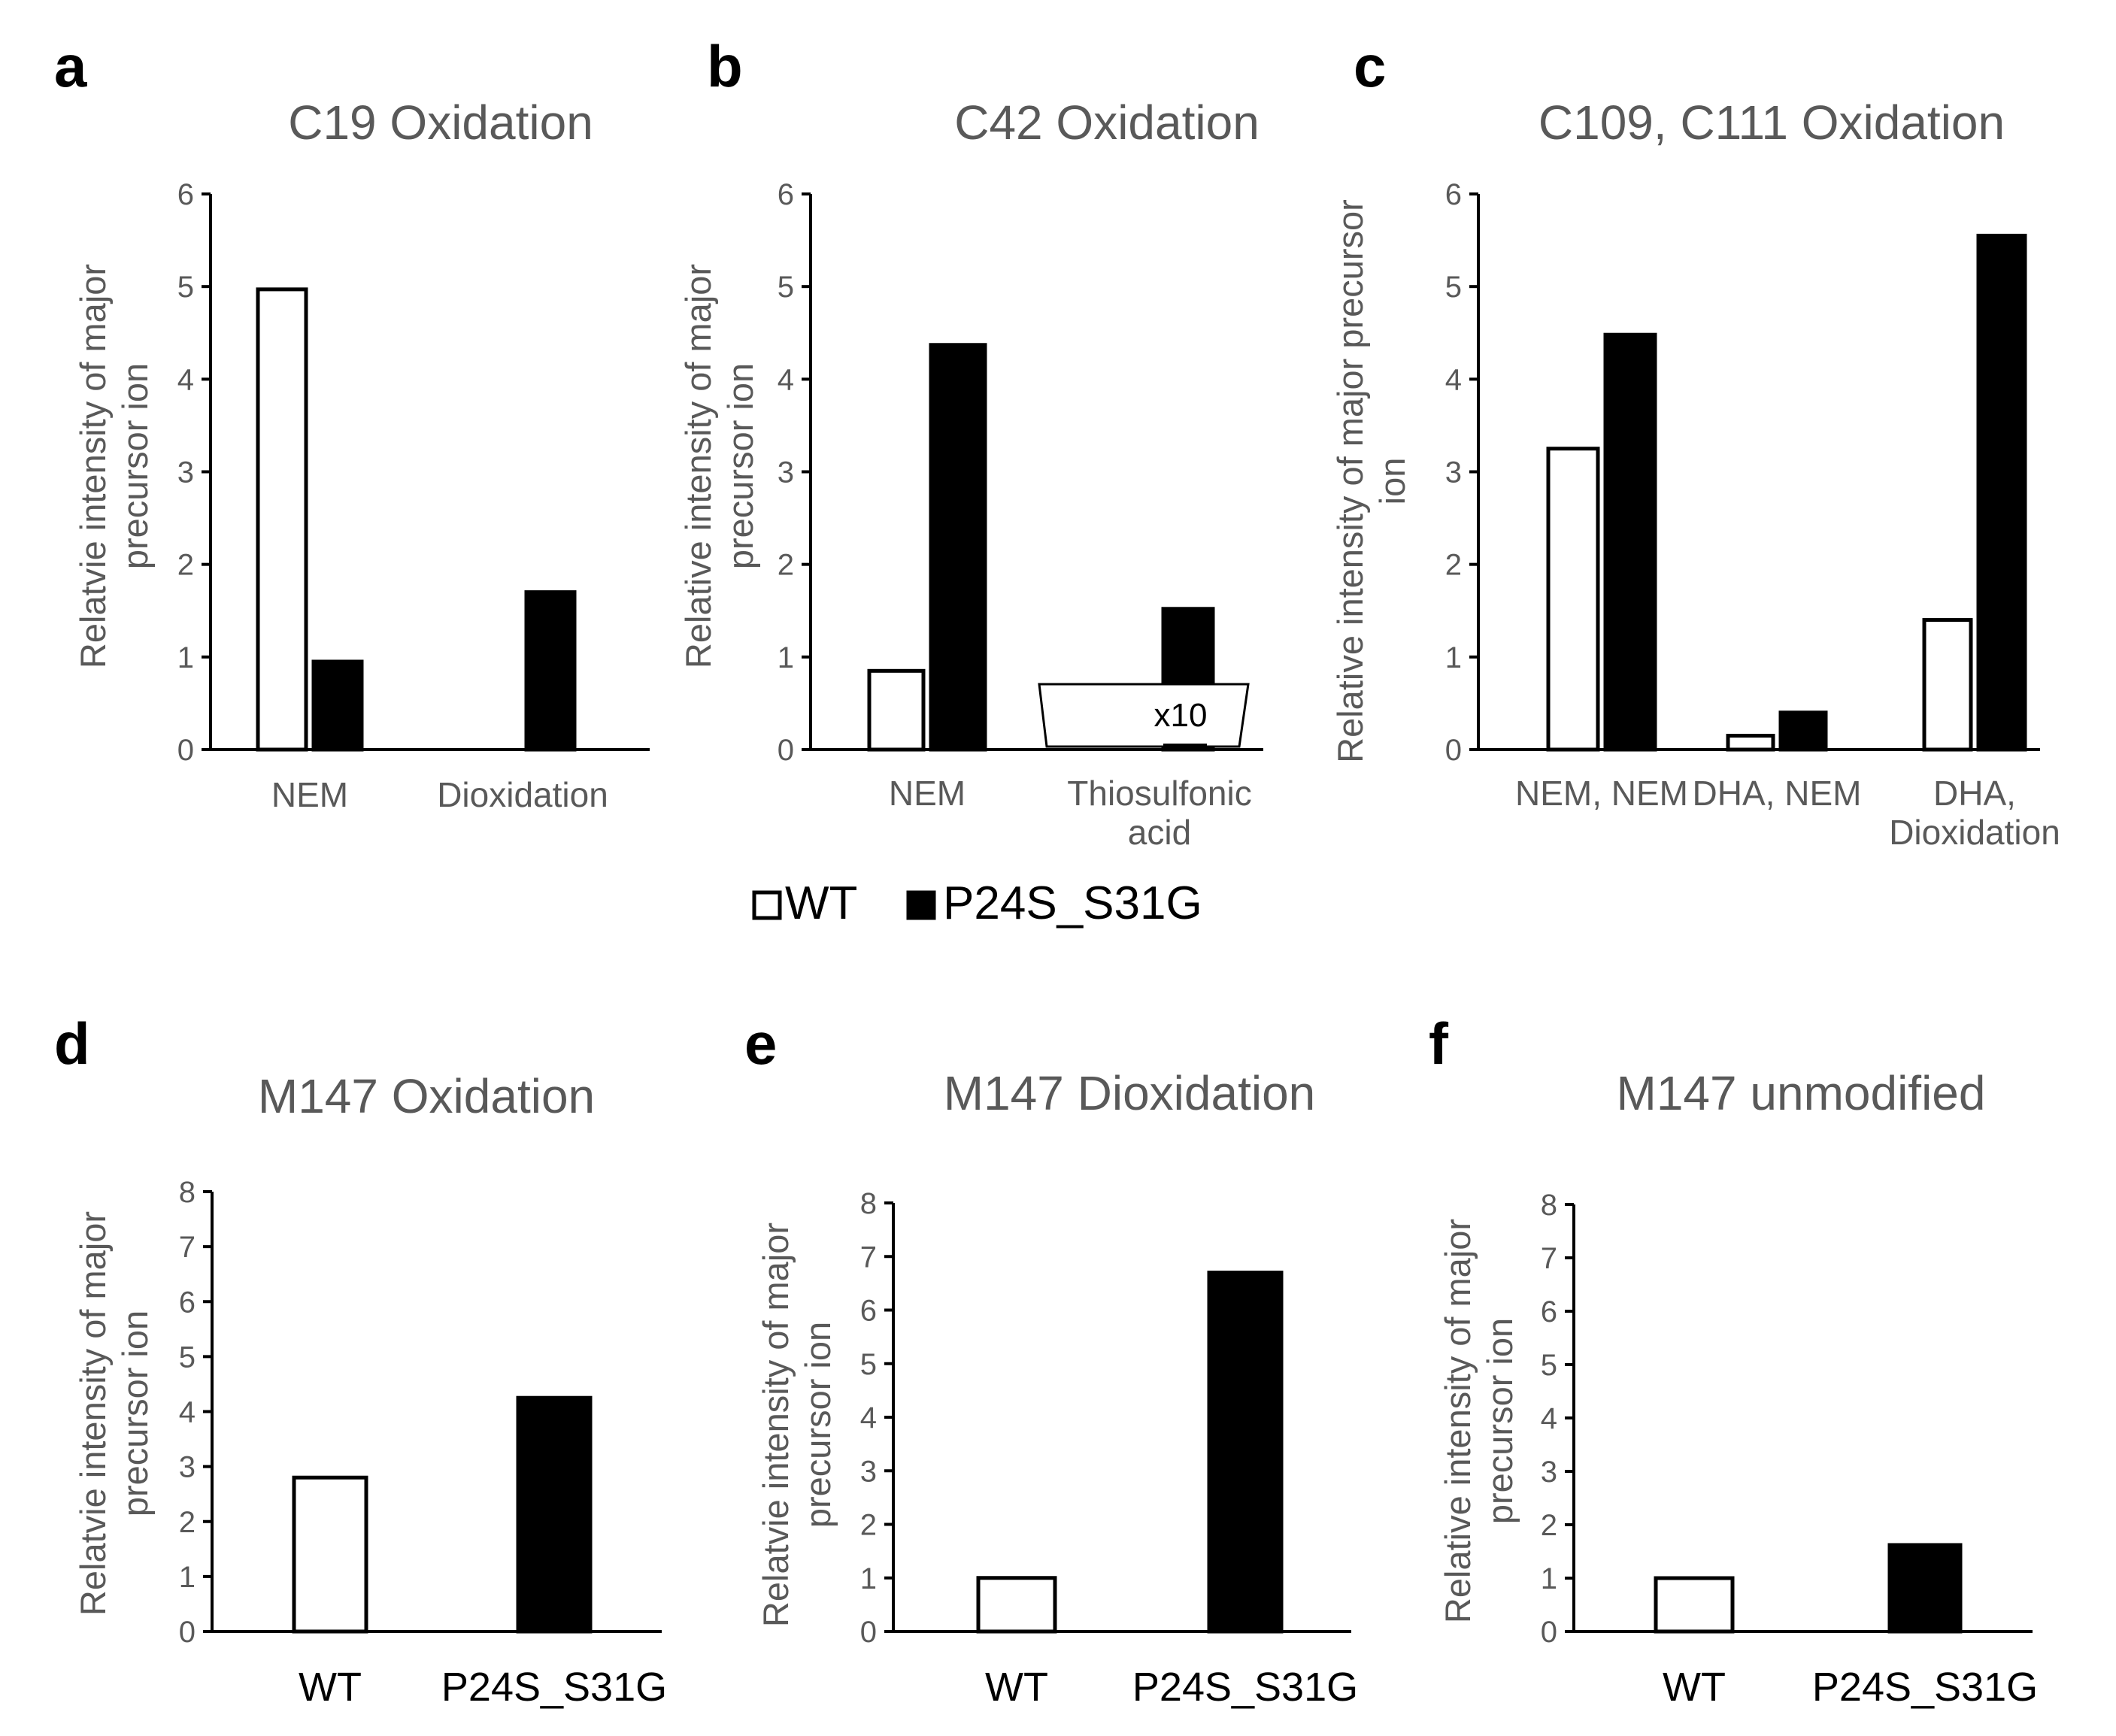 The width and height of the screenshot is (2116, 1736). I want to click on panel-f-y-axis-label-line: precursor ion, so click(1500, 1421).